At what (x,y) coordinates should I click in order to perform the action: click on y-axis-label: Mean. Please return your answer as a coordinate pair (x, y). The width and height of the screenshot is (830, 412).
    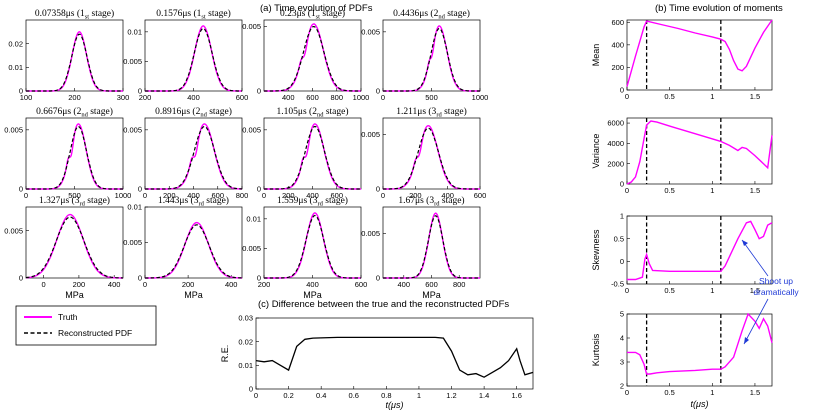
    Looking at the image, I should click on (596, 55).